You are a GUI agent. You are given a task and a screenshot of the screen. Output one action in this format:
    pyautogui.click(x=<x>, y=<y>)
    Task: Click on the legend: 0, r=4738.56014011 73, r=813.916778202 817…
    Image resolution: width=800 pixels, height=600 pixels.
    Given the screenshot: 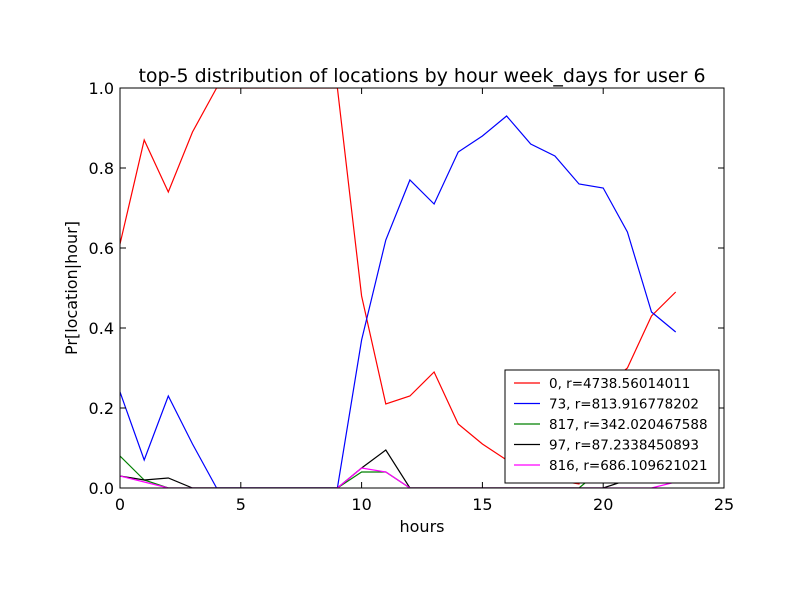 What is the action you would take?
    pyautogui.click(x=612, y=426)
    